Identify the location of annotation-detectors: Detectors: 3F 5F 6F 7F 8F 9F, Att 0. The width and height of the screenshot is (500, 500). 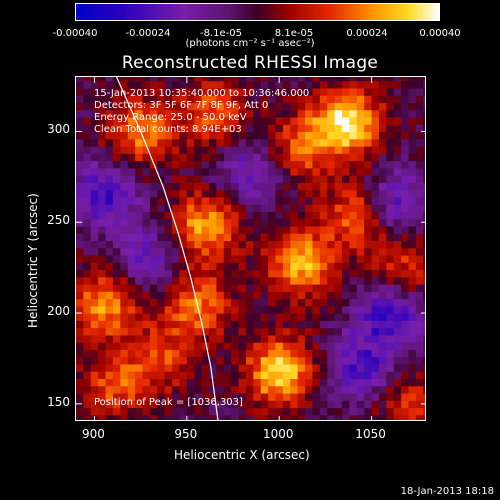
(181, 105).